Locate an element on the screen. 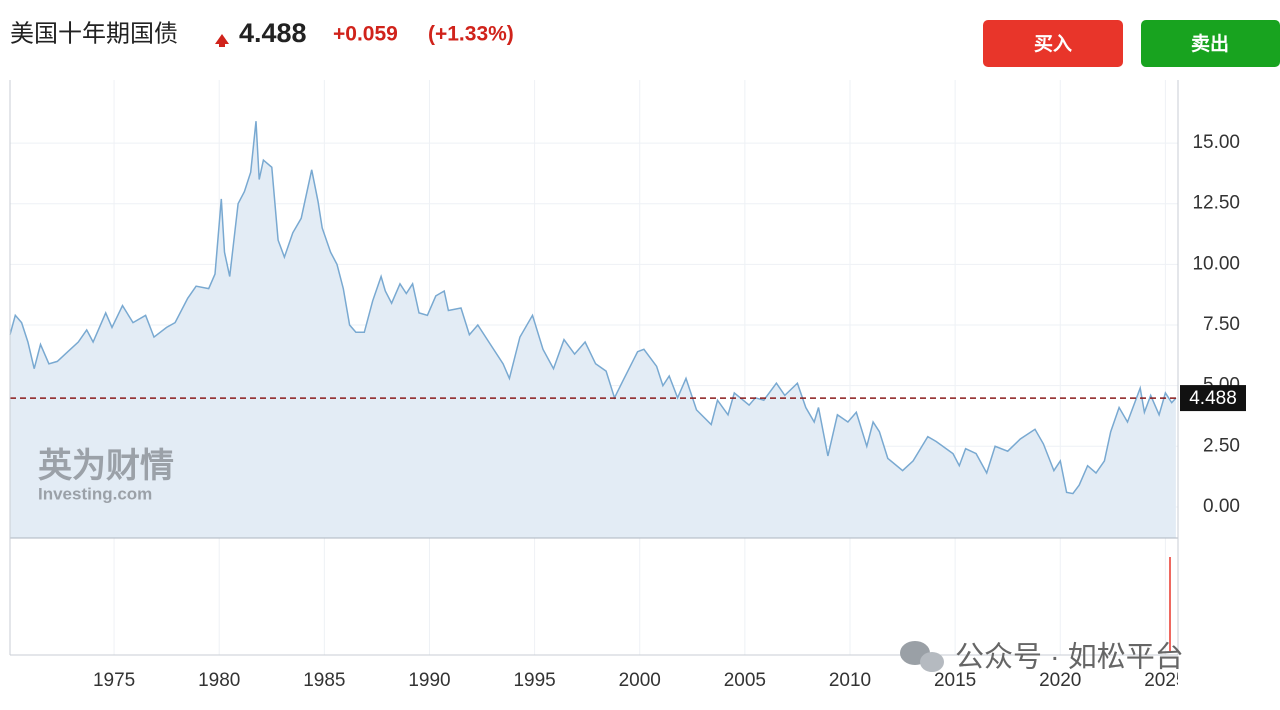 The height and width of the screenshot is (710, 1280). x-tick-label: 1975 is located at coordinates (114, 680).